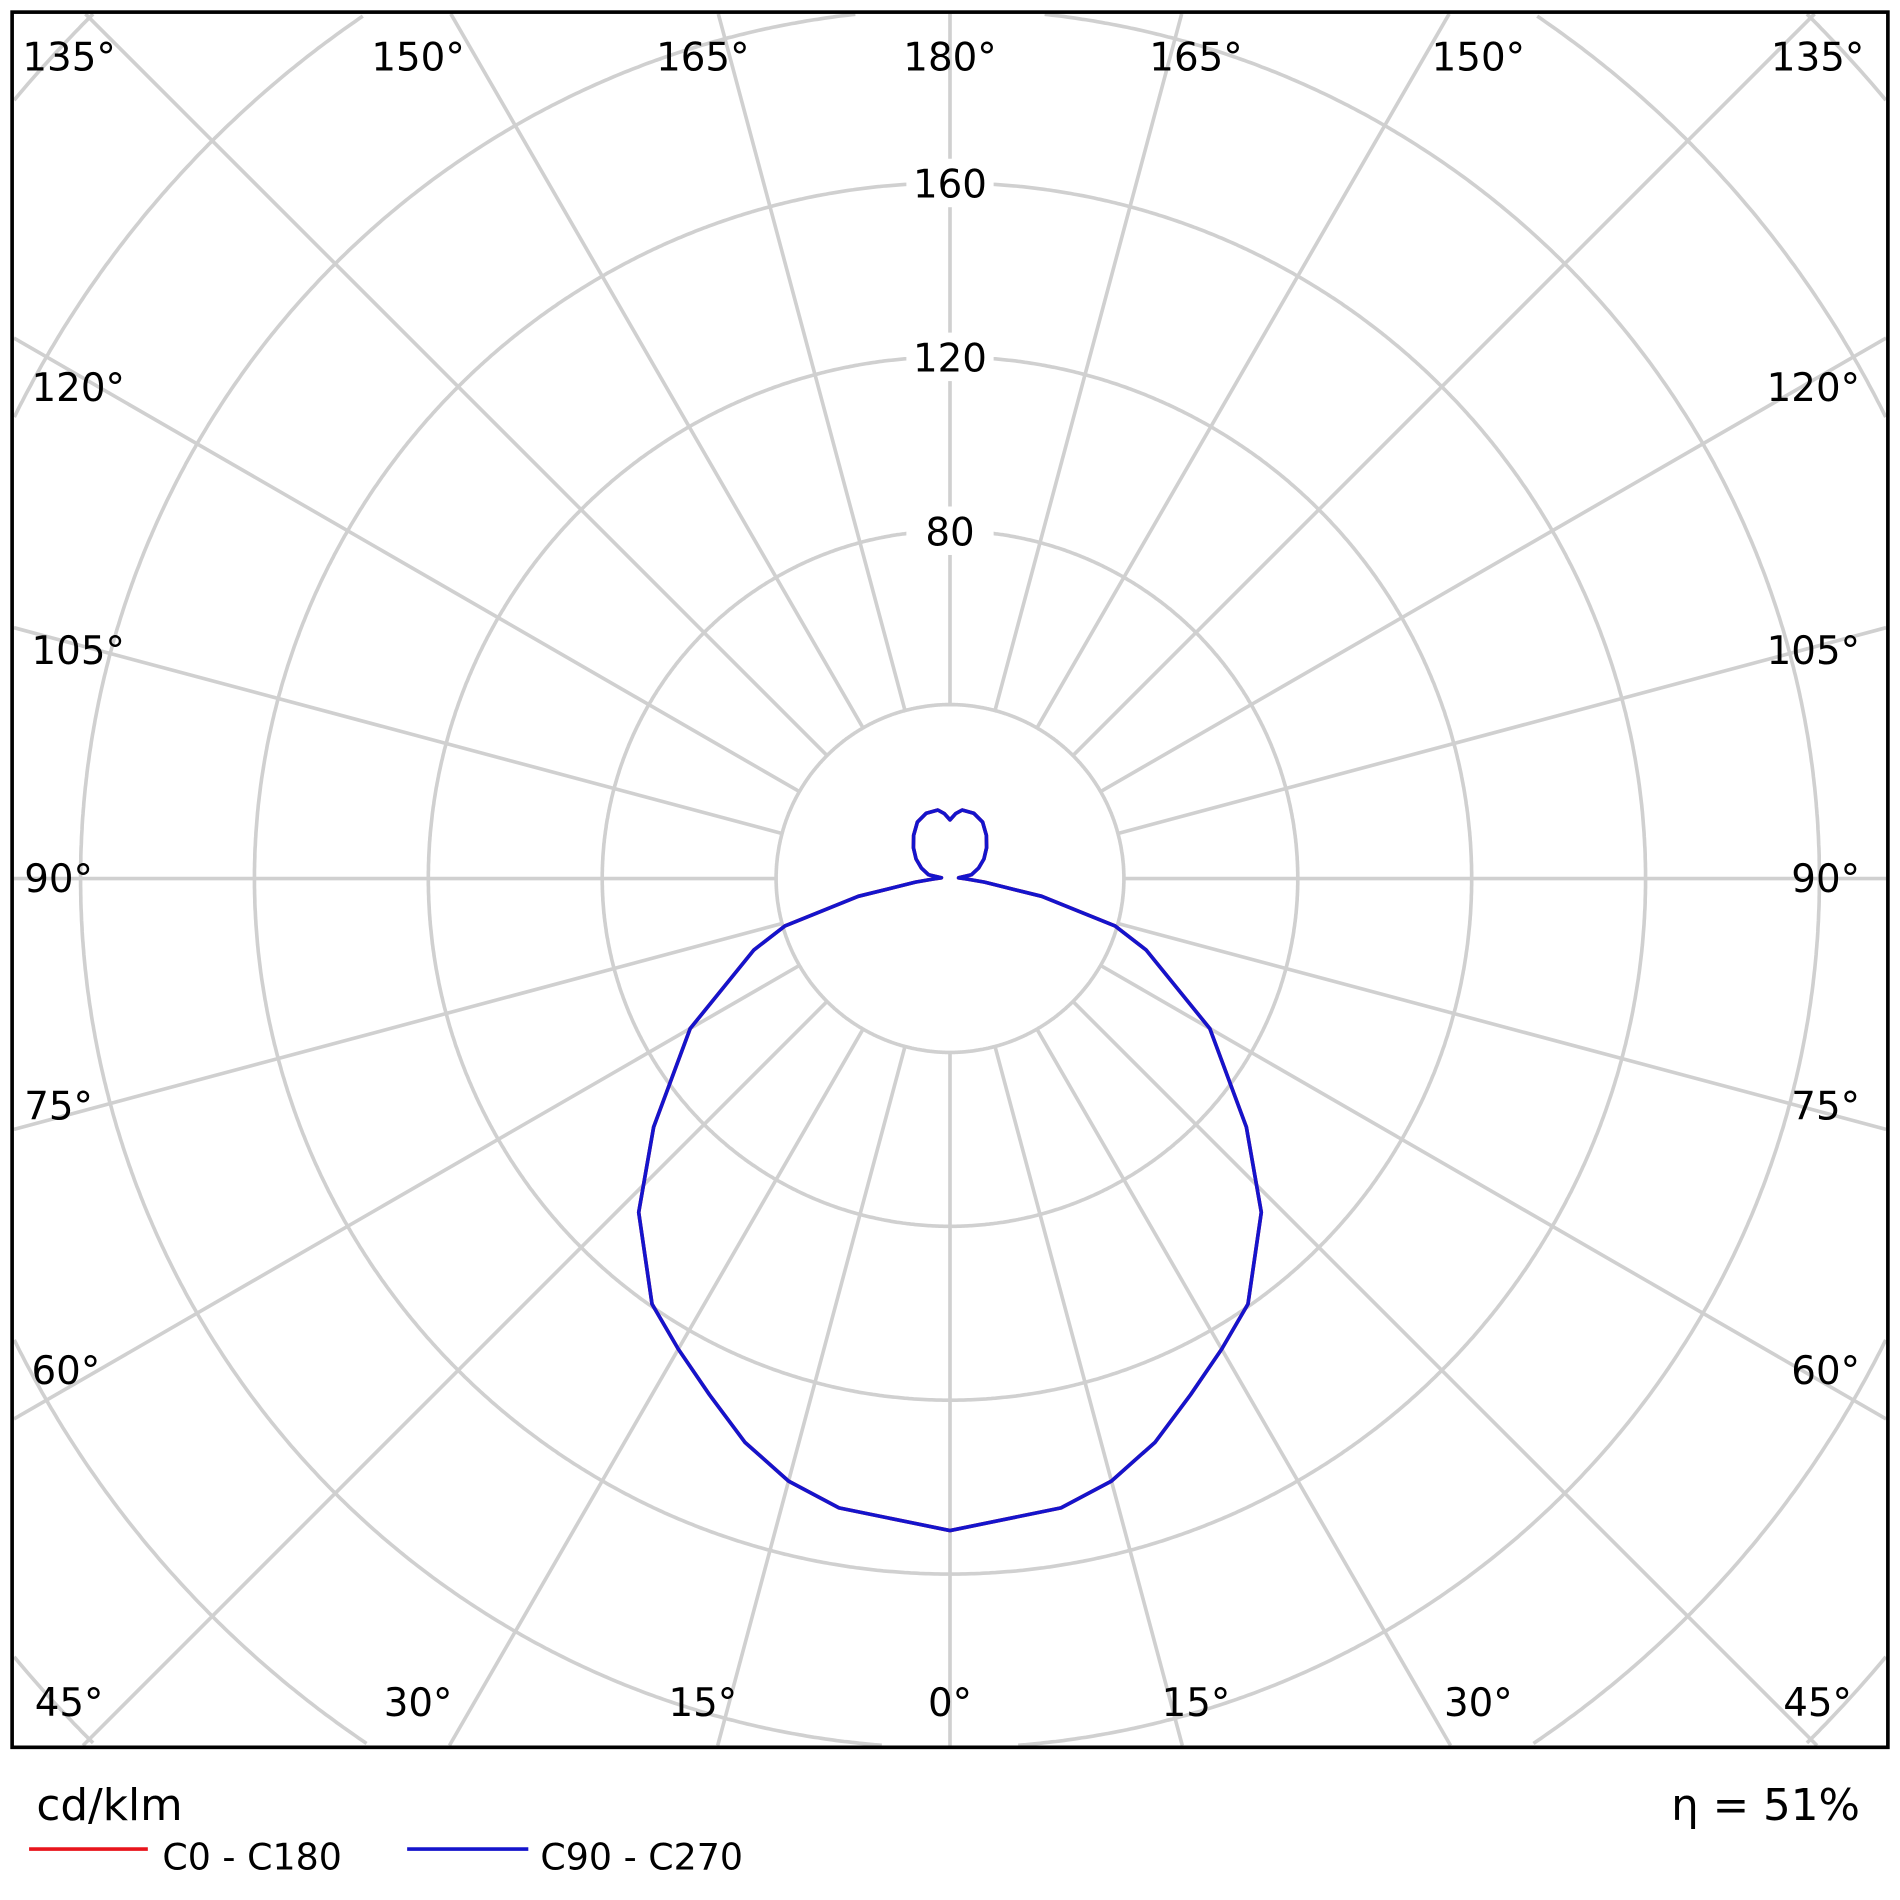  I want to click on curves, so click(950, 1170).